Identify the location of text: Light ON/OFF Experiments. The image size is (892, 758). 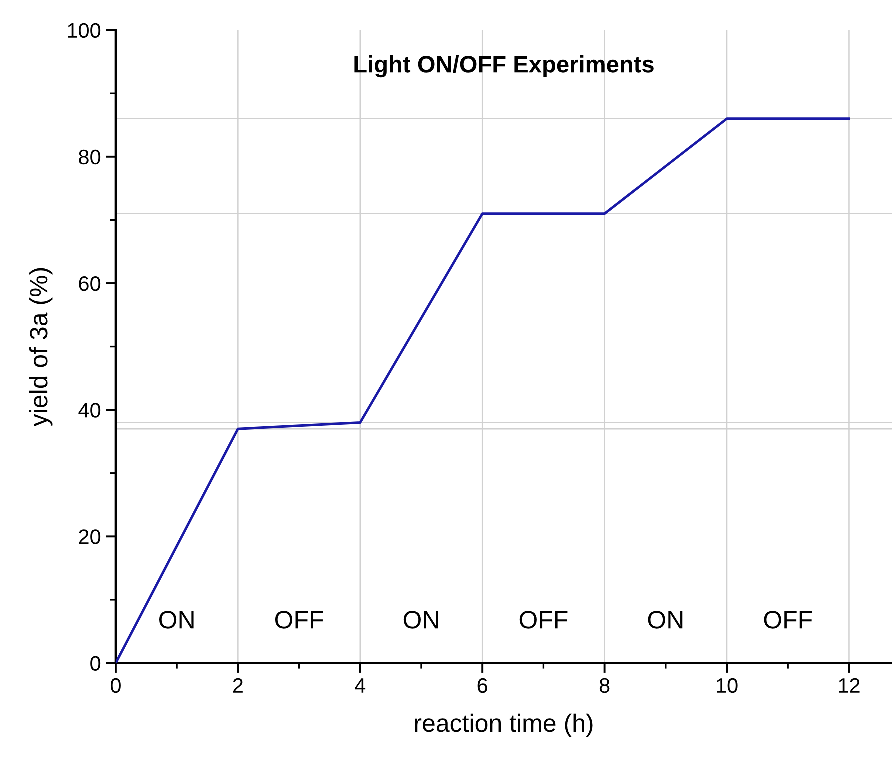
(504, 67).